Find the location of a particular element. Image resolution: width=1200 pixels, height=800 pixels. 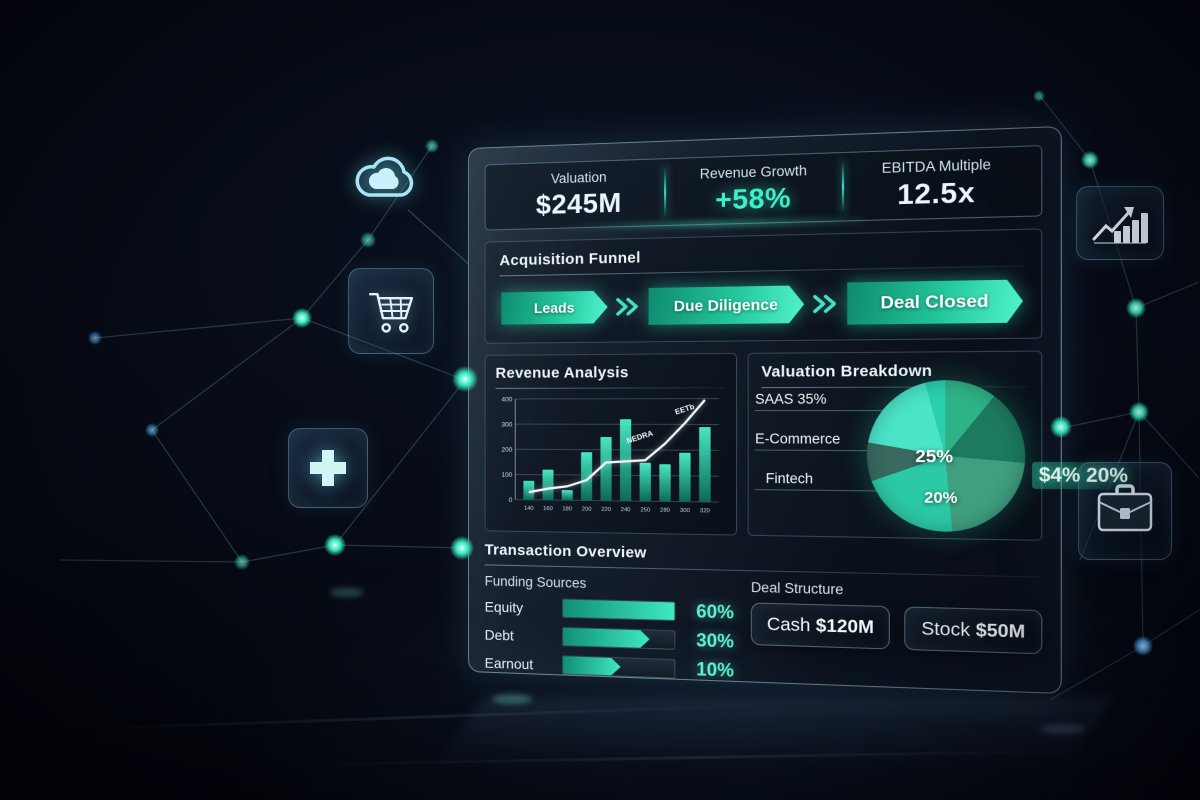

svg-text: 160 is located at coordinates (548, 509).